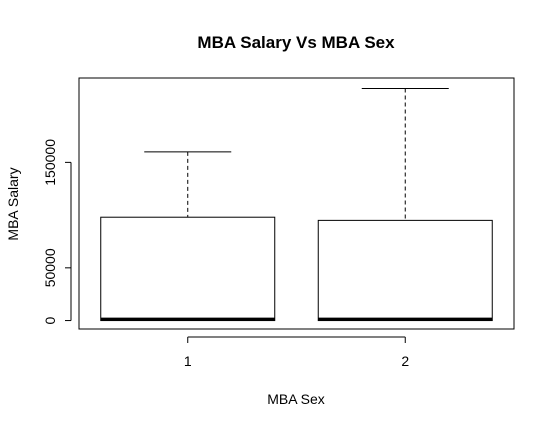  What do you see at coordinates (405, 361) in the screenshot?
I see `x-tick-label: 2` at bounding box center [405, 361].